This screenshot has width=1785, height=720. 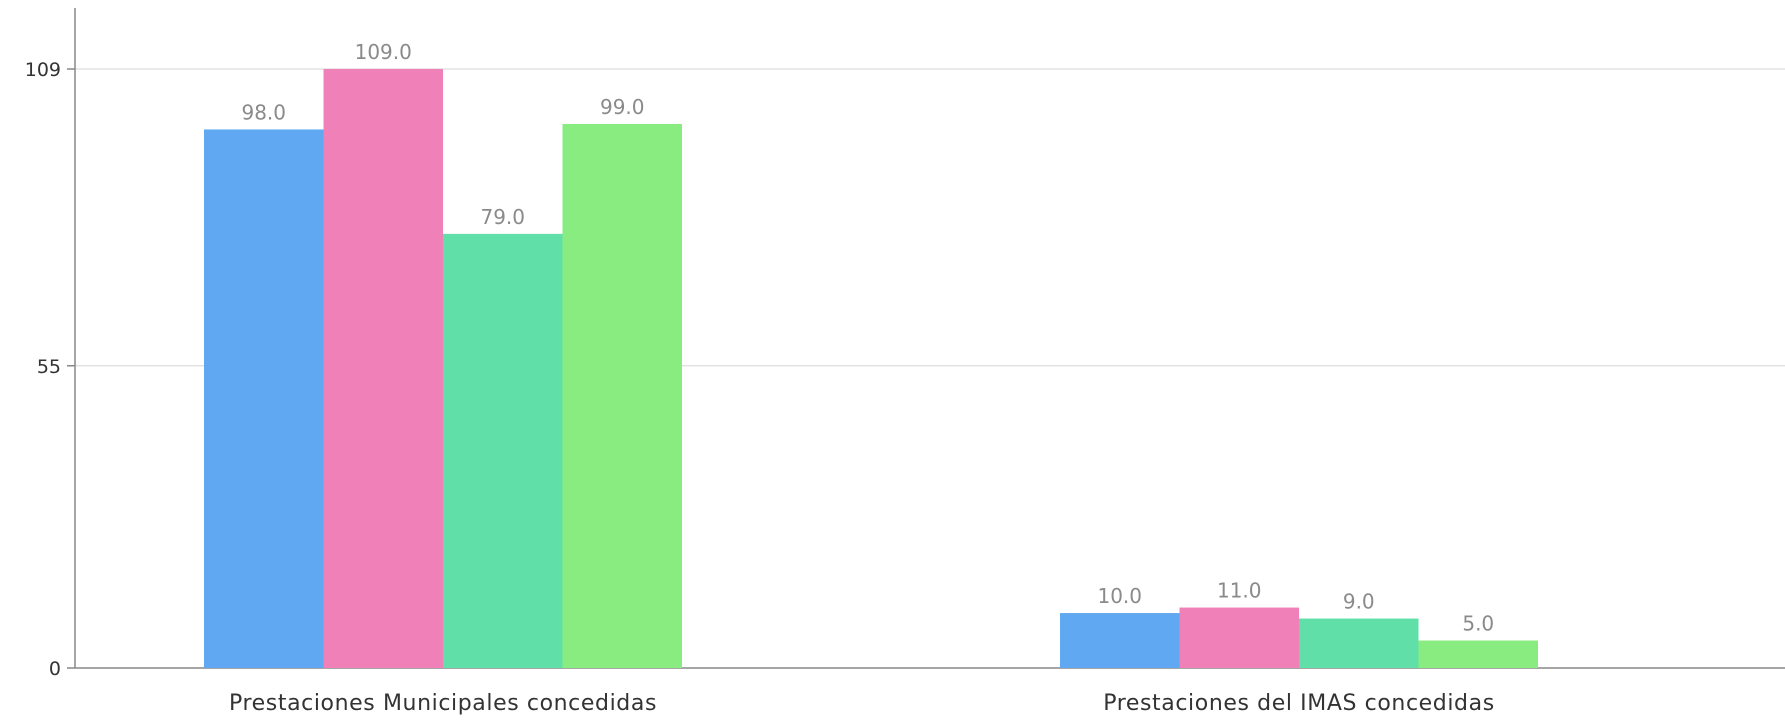 I want to click on bar-value-label: 9.0, so click(x=1359, y=602).